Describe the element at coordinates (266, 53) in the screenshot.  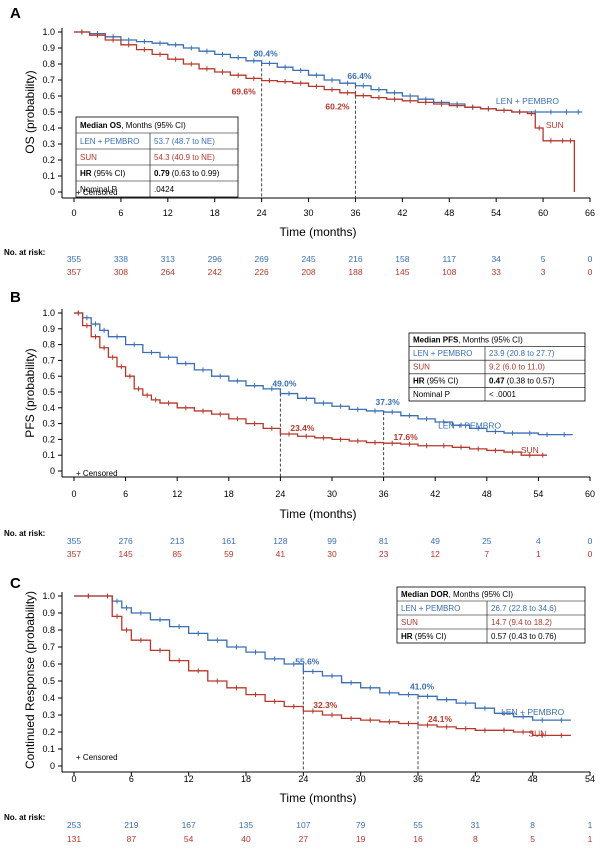
I see `annotation-label: 80.4%` at that location.